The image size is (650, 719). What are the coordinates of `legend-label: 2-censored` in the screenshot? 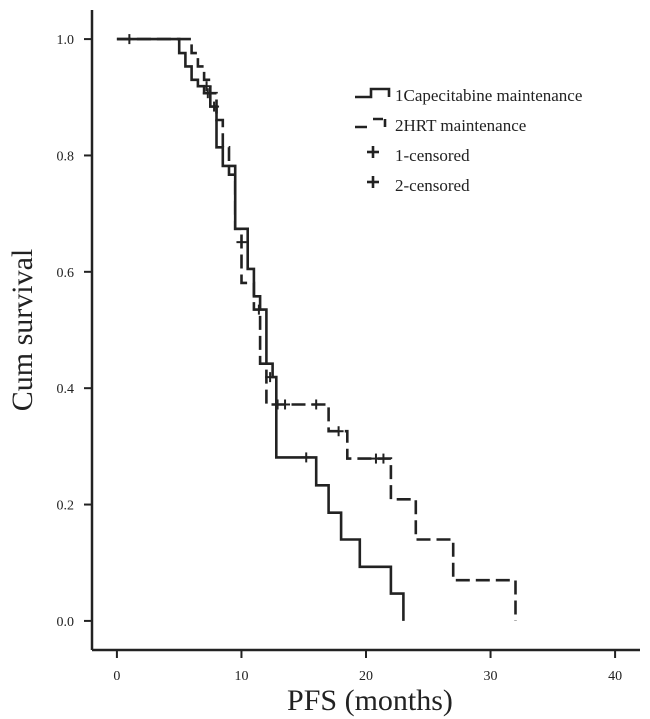 It's located at (432, 185).